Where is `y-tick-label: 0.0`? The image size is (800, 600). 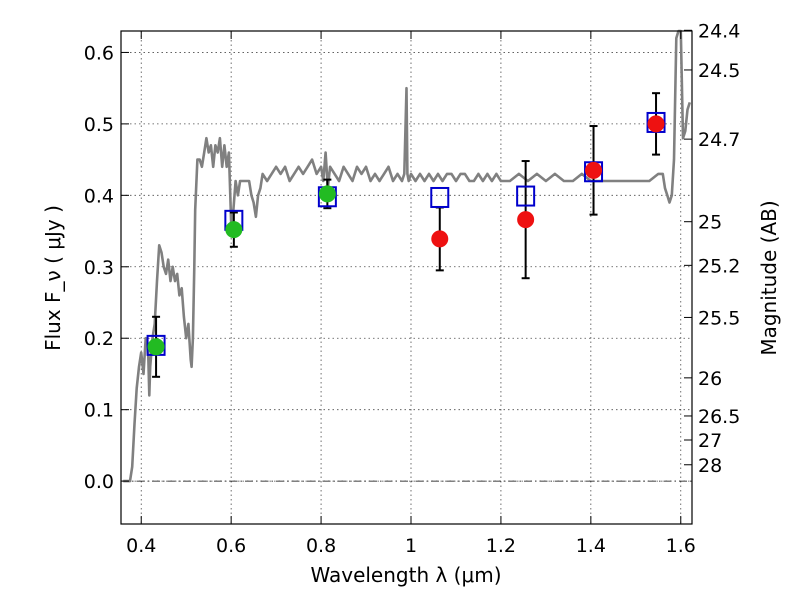 y-tick-label: 0.0 is located at coordinates (99, 482).